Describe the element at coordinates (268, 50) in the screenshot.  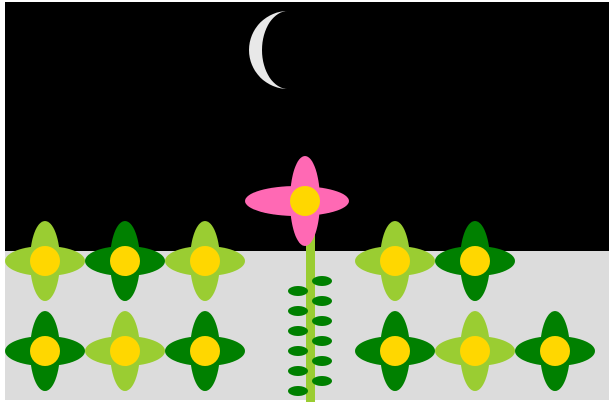
I see `moon-icon` at that location.